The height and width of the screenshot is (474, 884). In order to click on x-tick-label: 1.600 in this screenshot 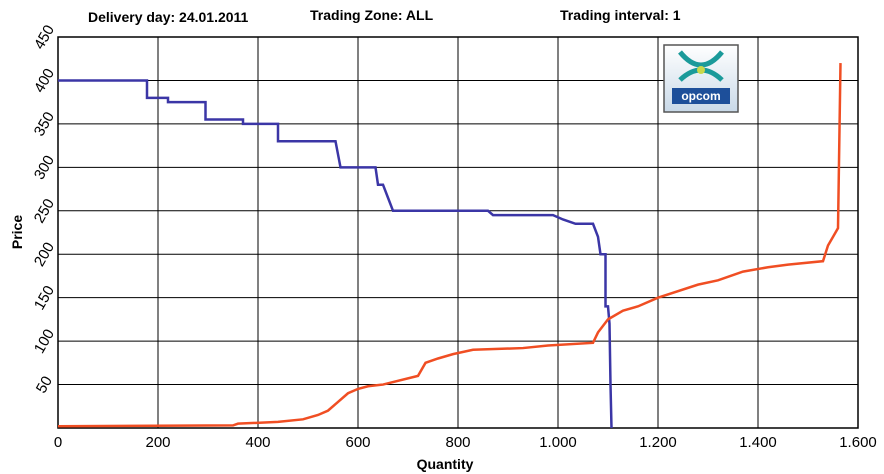, I will do `click(858, 442)`.